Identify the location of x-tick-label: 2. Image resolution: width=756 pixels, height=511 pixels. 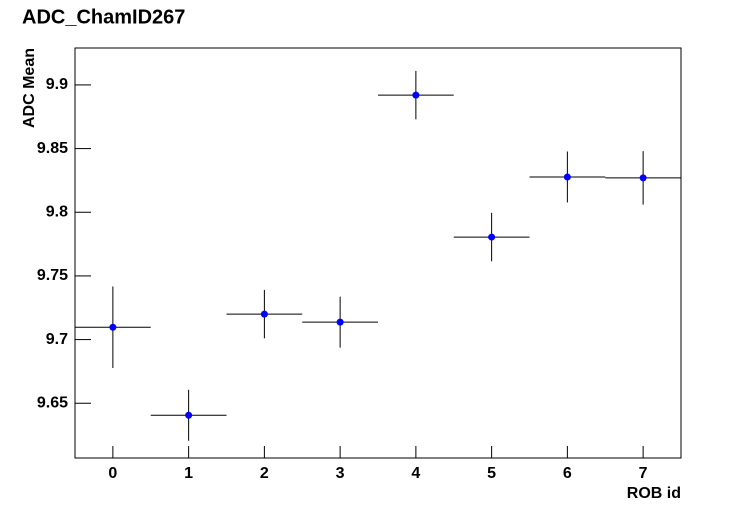
(264, 473).